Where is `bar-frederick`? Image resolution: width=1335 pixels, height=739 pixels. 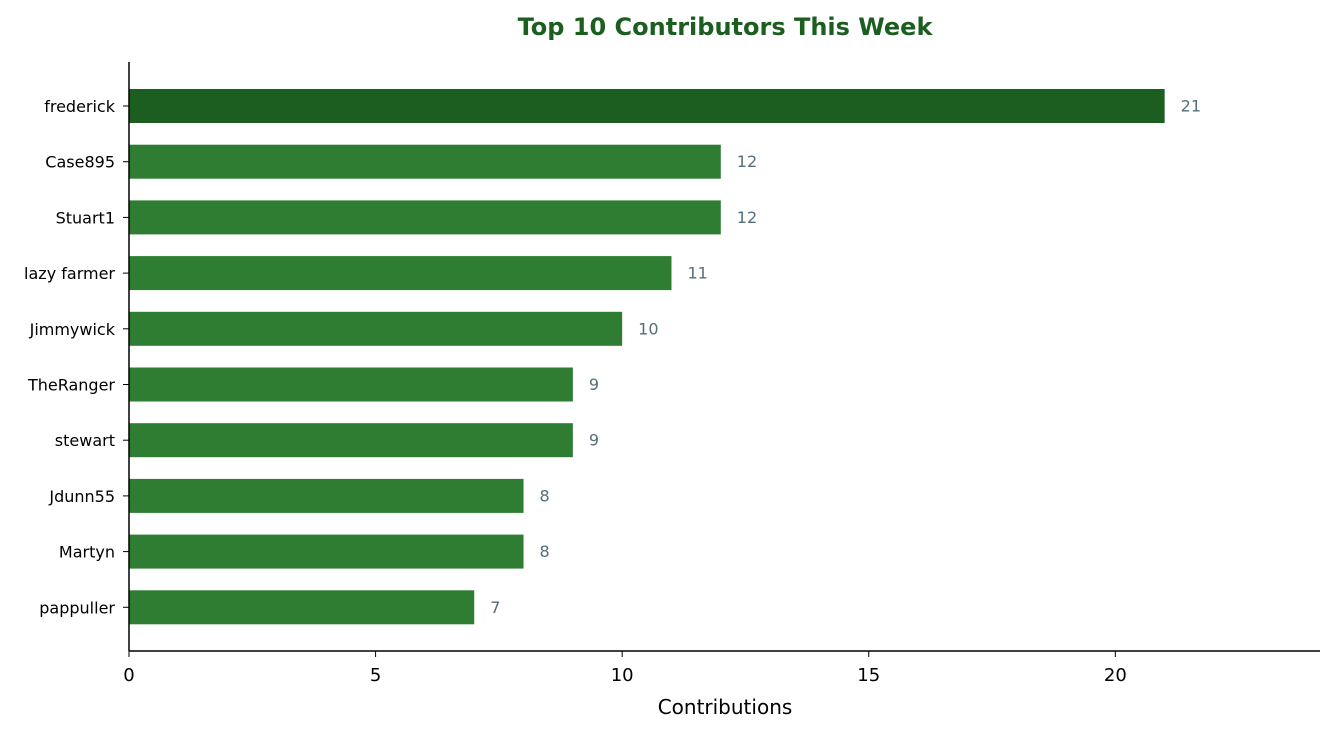
bar-frederick is located at coordinates (647, 106).